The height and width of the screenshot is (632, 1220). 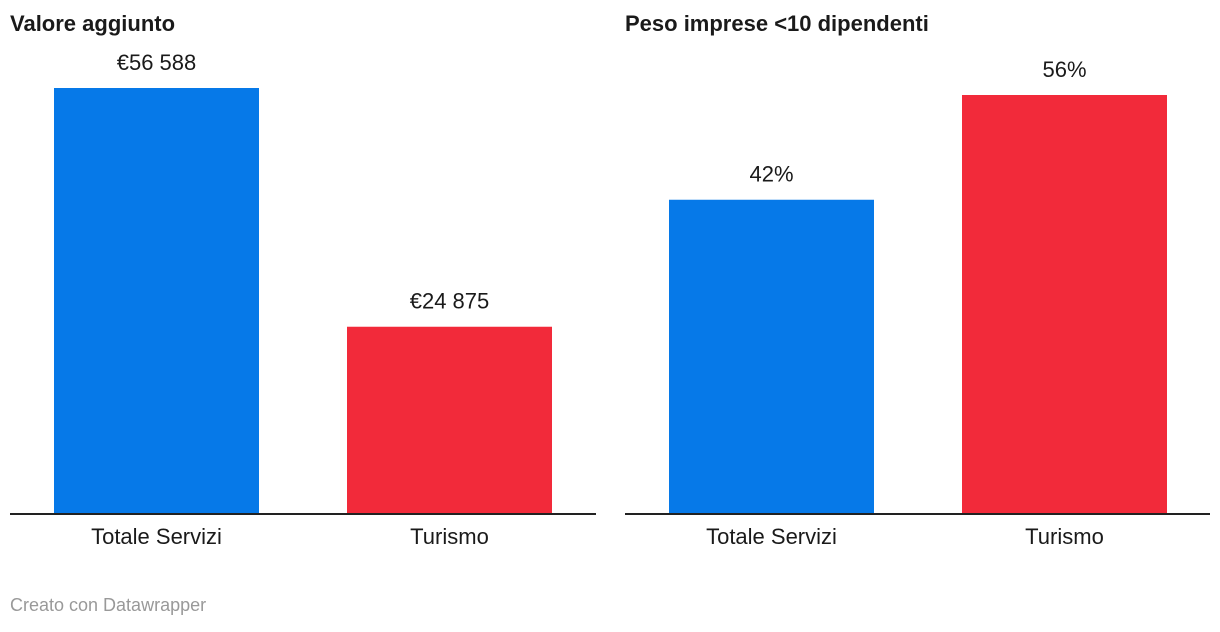 What do you see at coordinates (771, 174) in the screenshot?
I see `value-label: 42%` at bounding box center [771, 174].